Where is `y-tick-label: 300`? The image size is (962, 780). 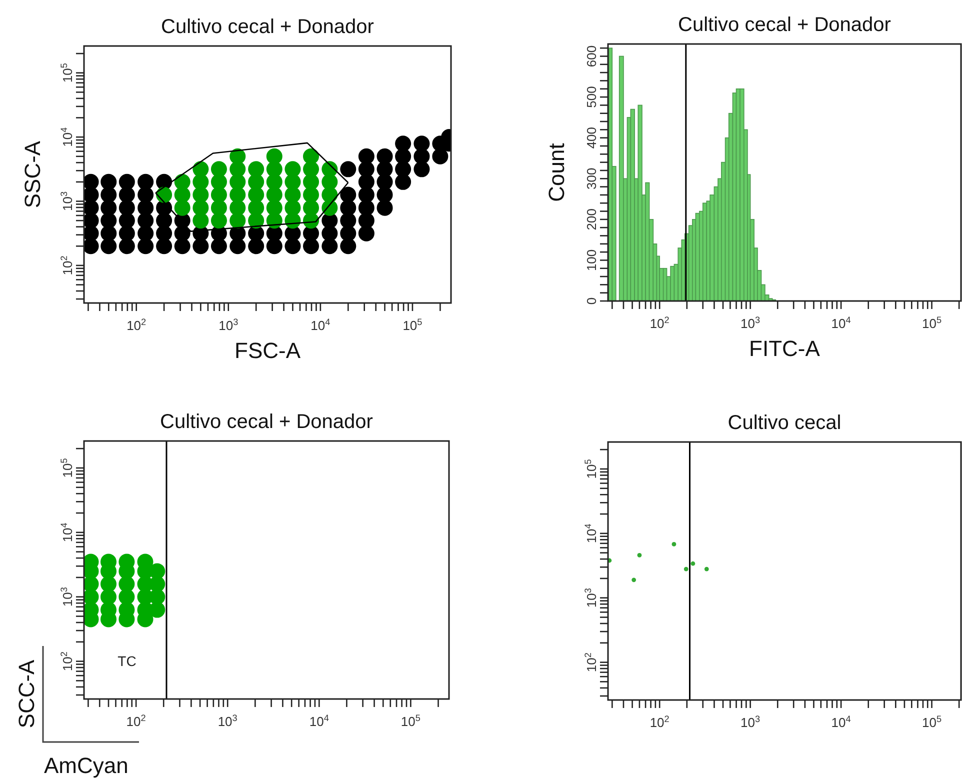 y-tick-label: 300 is located at coordinates (591, 179).